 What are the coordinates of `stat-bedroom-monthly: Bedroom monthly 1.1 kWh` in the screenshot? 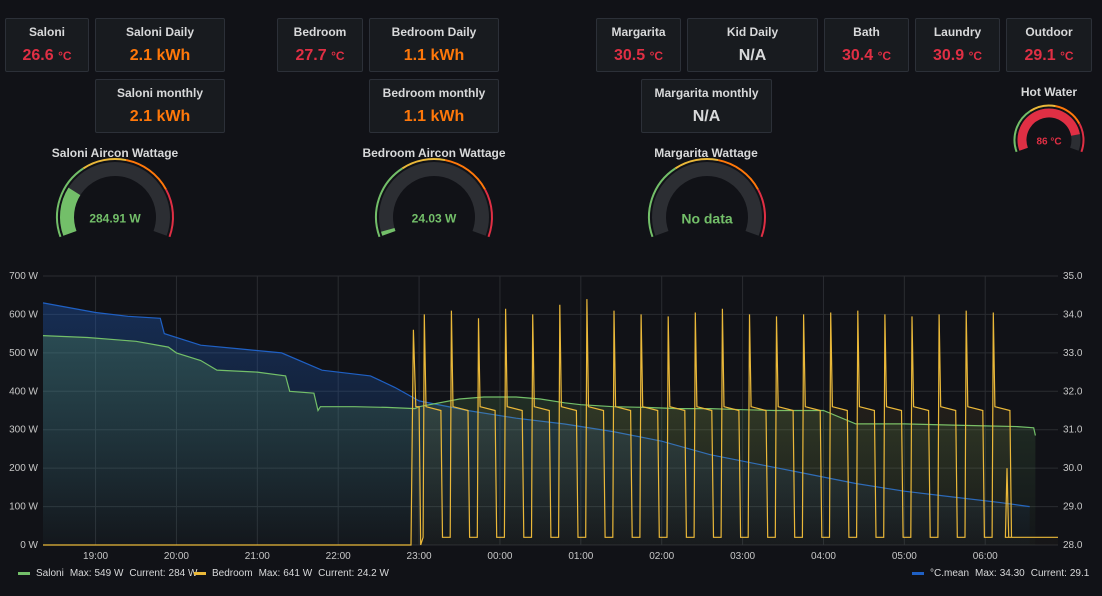 It's located at (434, 106).